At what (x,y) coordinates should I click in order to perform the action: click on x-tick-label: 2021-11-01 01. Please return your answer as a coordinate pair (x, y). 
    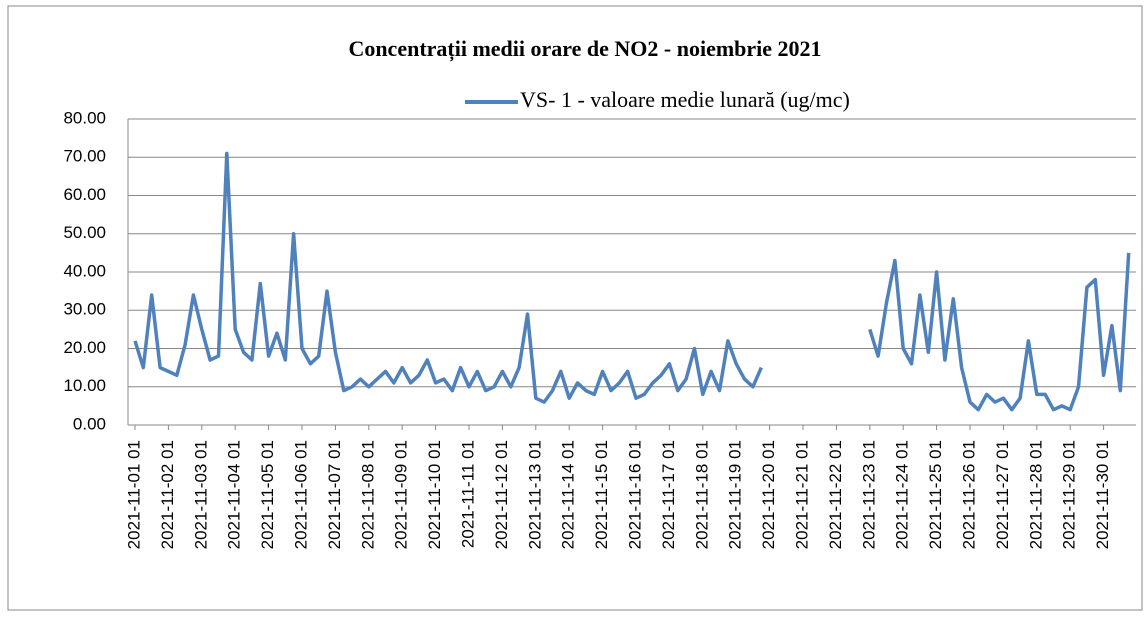
    Looking at the image, I should click on (133, 494).